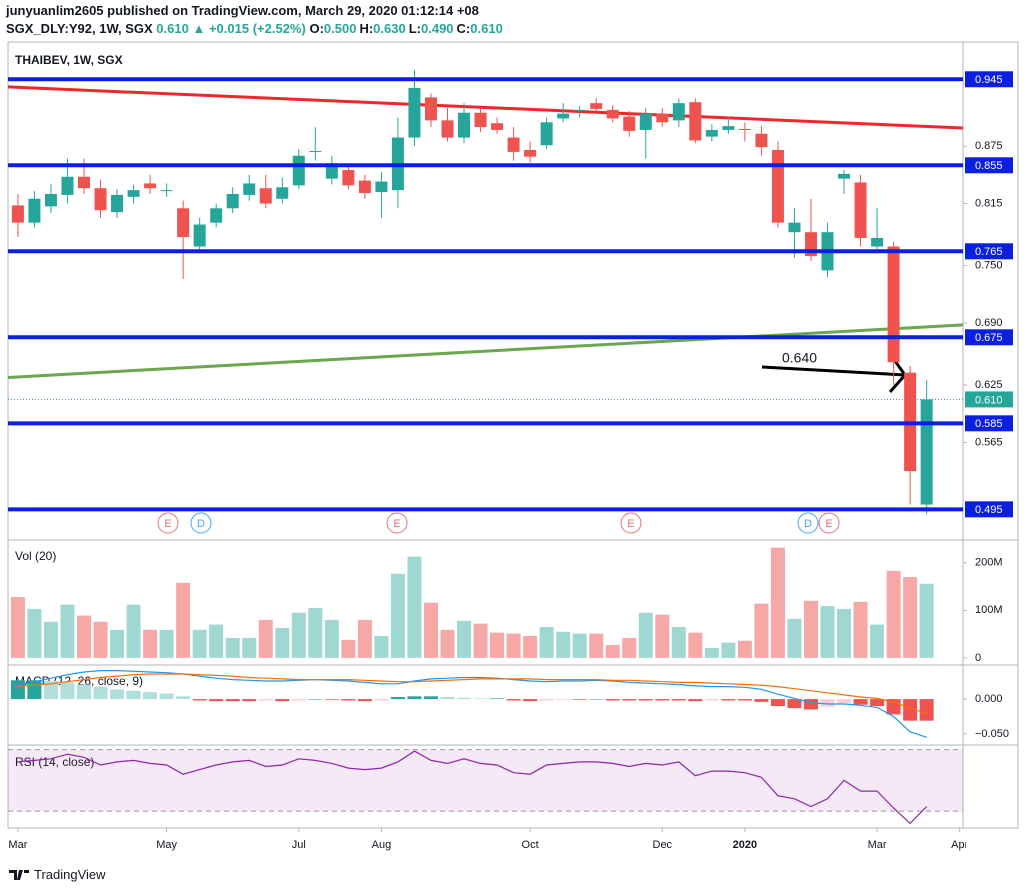 This screenshot has width=1024, height=894. I want to click on x-tick-label: Apr, so click(959, 845).